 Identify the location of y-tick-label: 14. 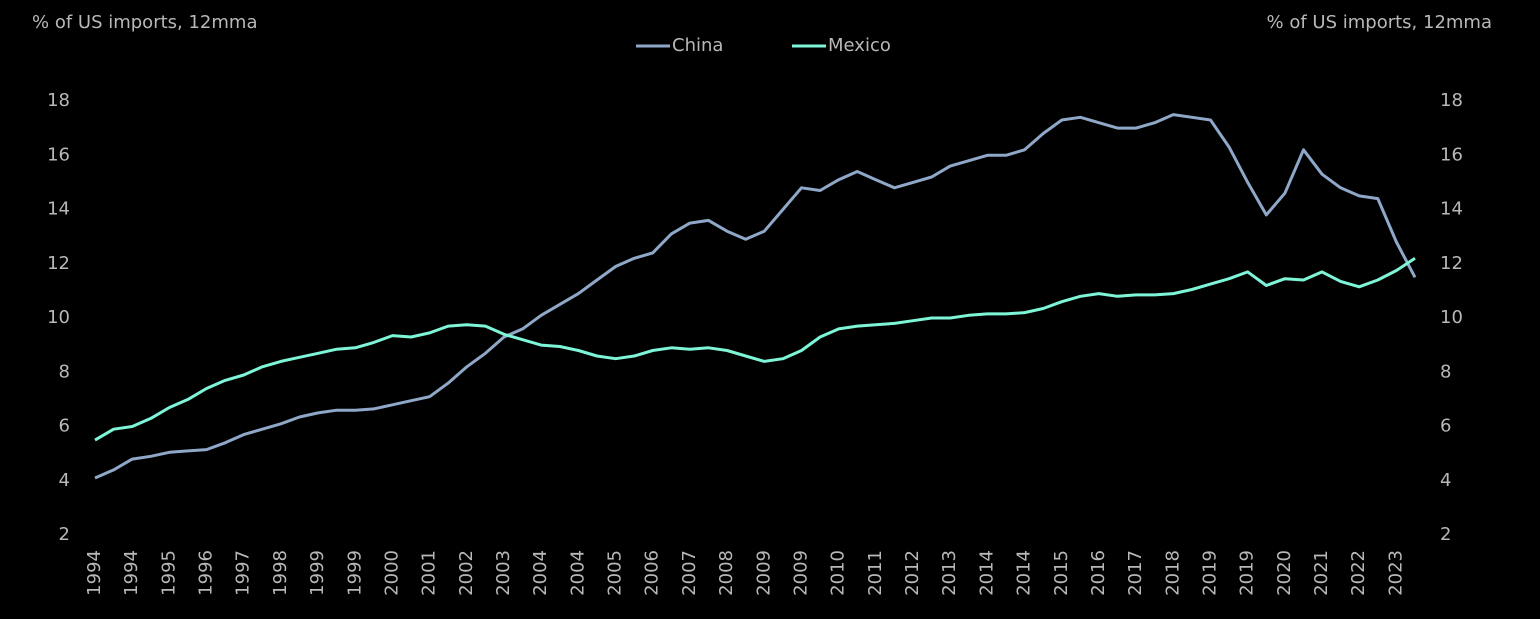
(58, 209).